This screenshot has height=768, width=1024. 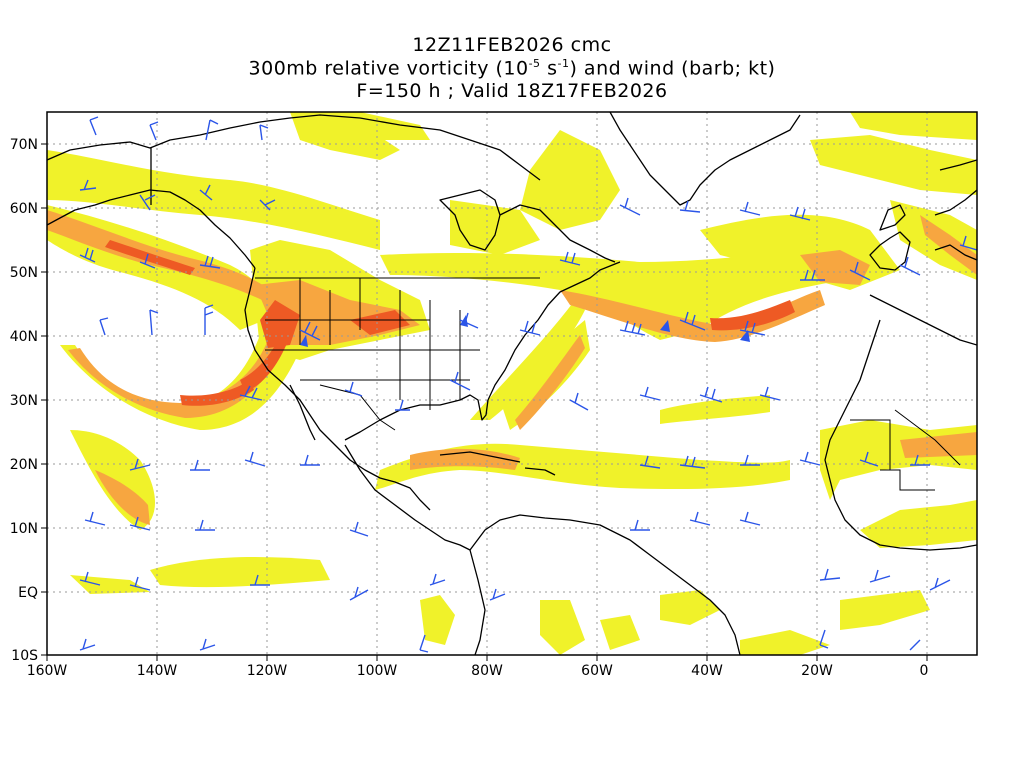 What do you see at coordinates (267, 671) in the screenshot?
I see `x-tick-label: 120W` at bounding box center [267, 671].